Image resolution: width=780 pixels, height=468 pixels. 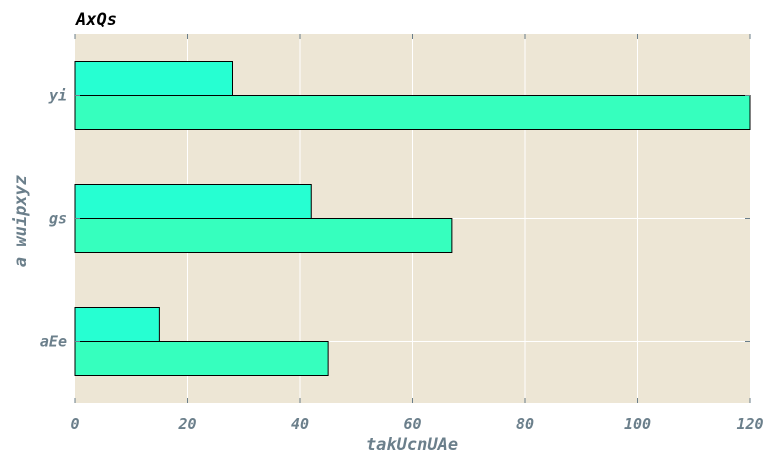 I want to click on y-tick-label: gs, so click(x=58, y=219).